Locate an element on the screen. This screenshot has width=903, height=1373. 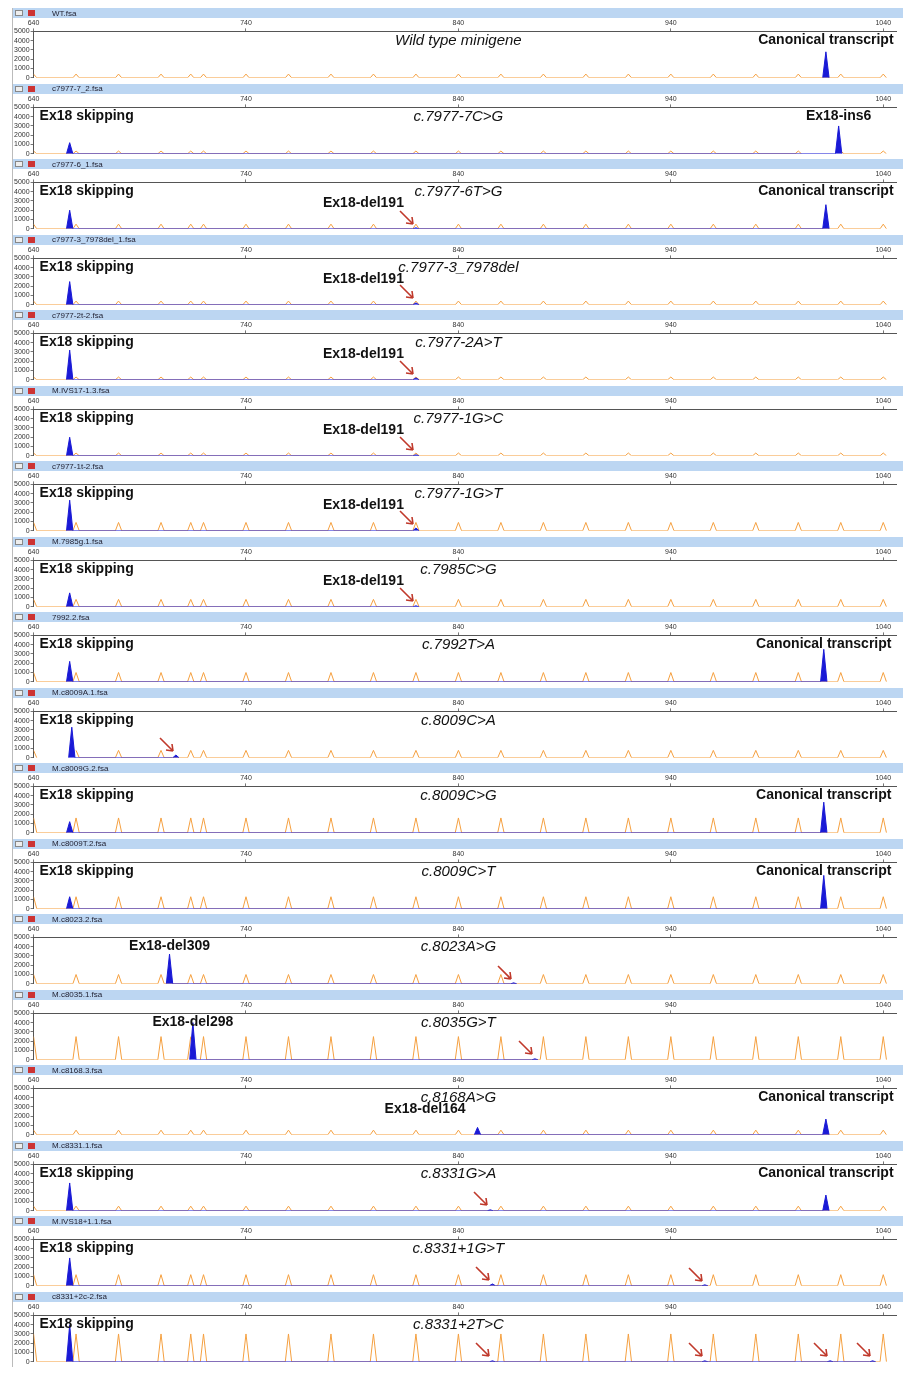
chart-title: c.7992T>A is located at coordinates (458, 644).